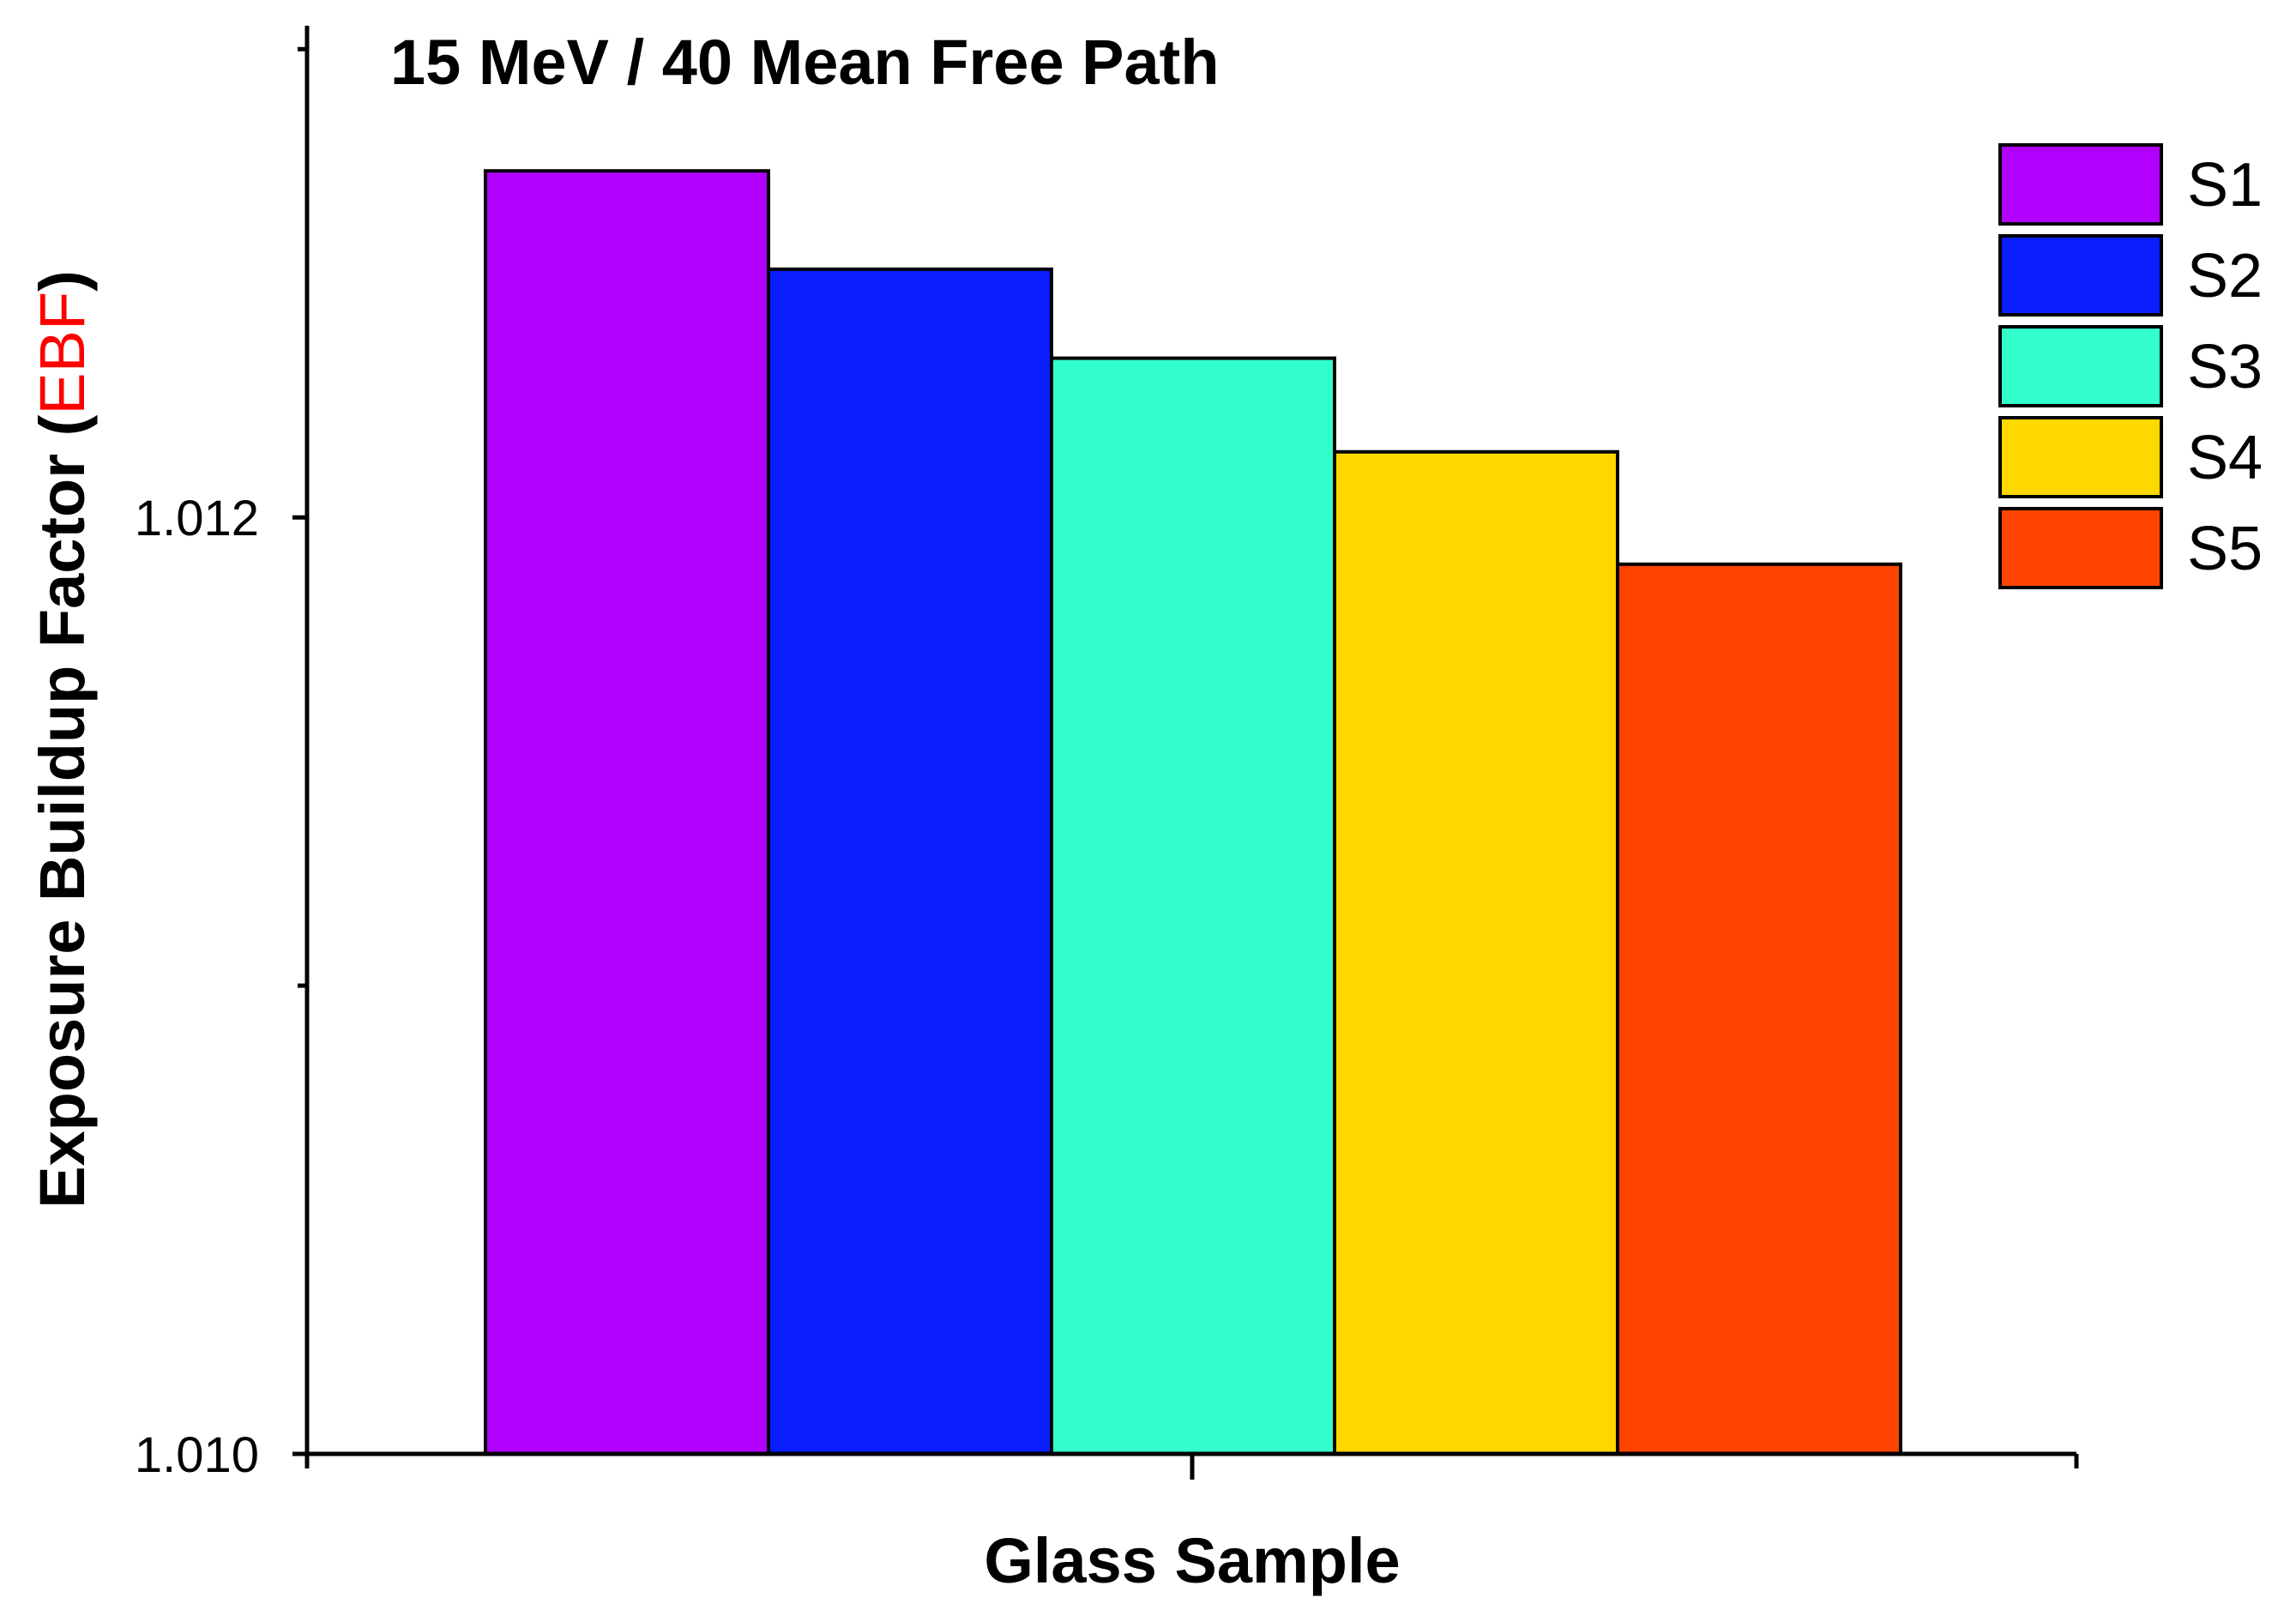 This screenshot has height=1622, width=2296. I want to click on legend-label-s2: S2, so click(2225, 276).